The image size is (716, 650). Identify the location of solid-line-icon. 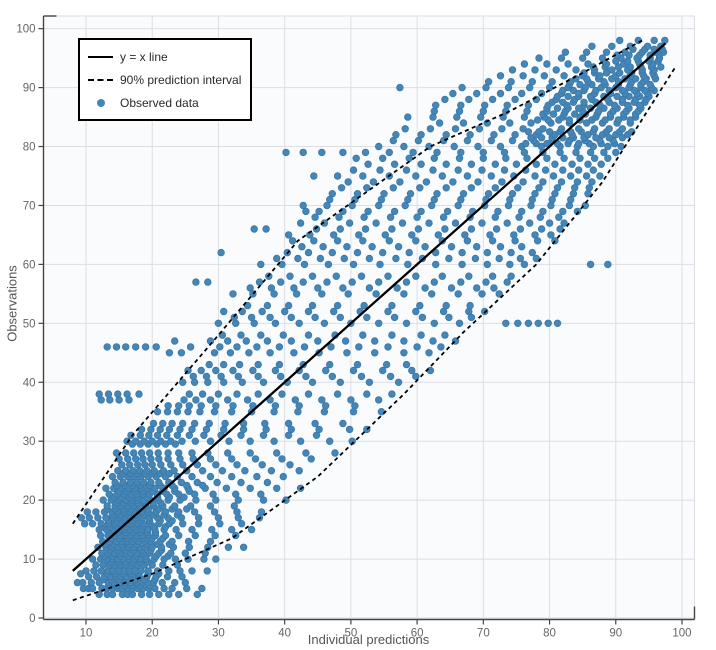
(100, 56).